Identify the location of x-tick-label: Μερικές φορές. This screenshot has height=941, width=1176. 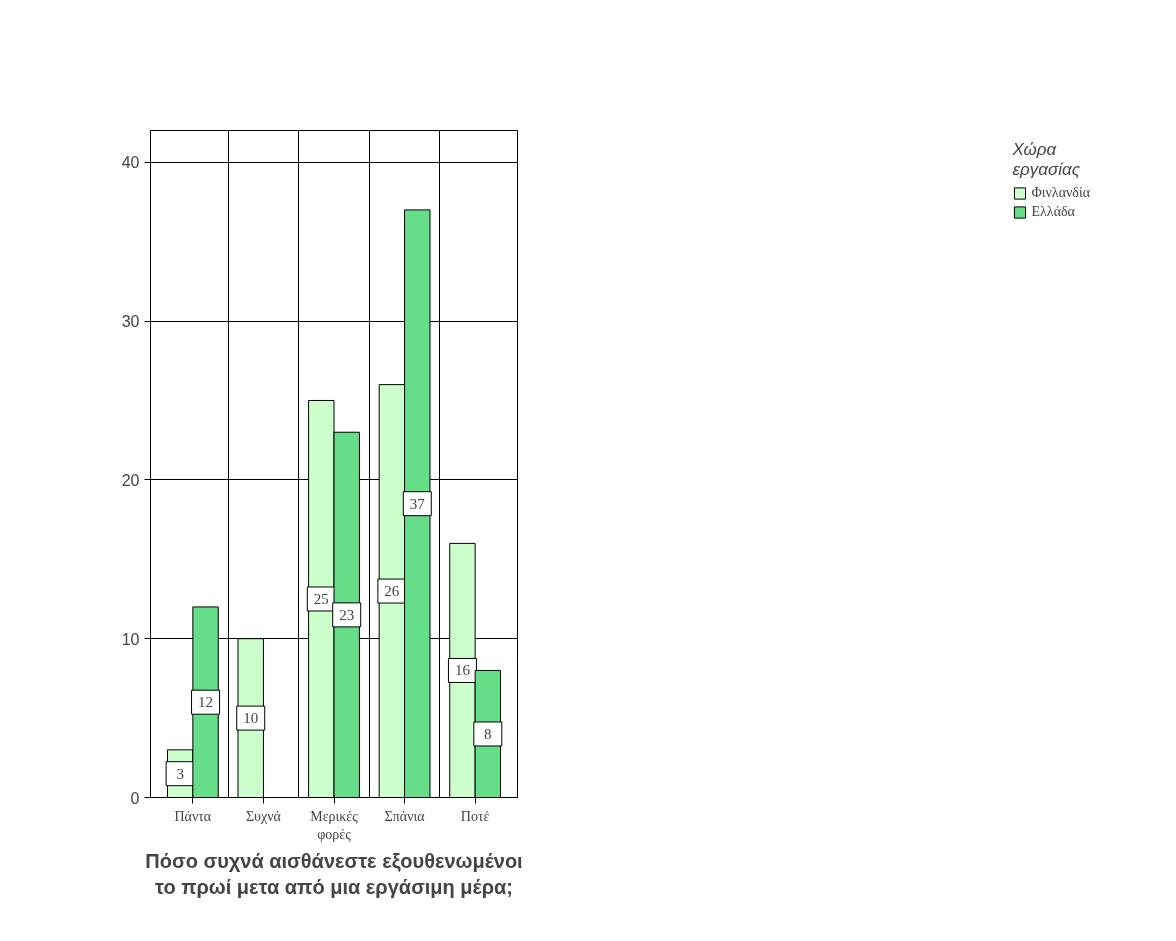
(334, 825).